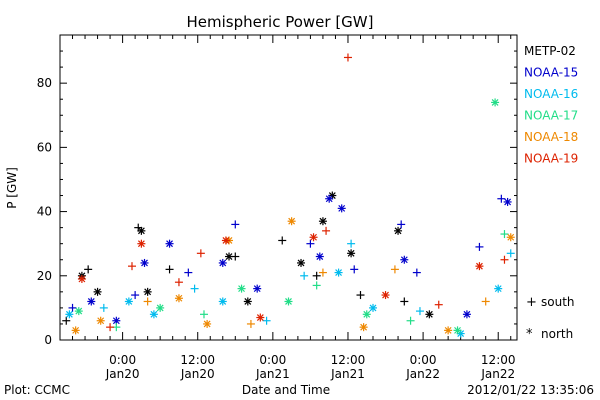  Describe the element at coordinates (37, 390) in the screenshot. I see `footer-credit: Plot: CCMC` at that location.